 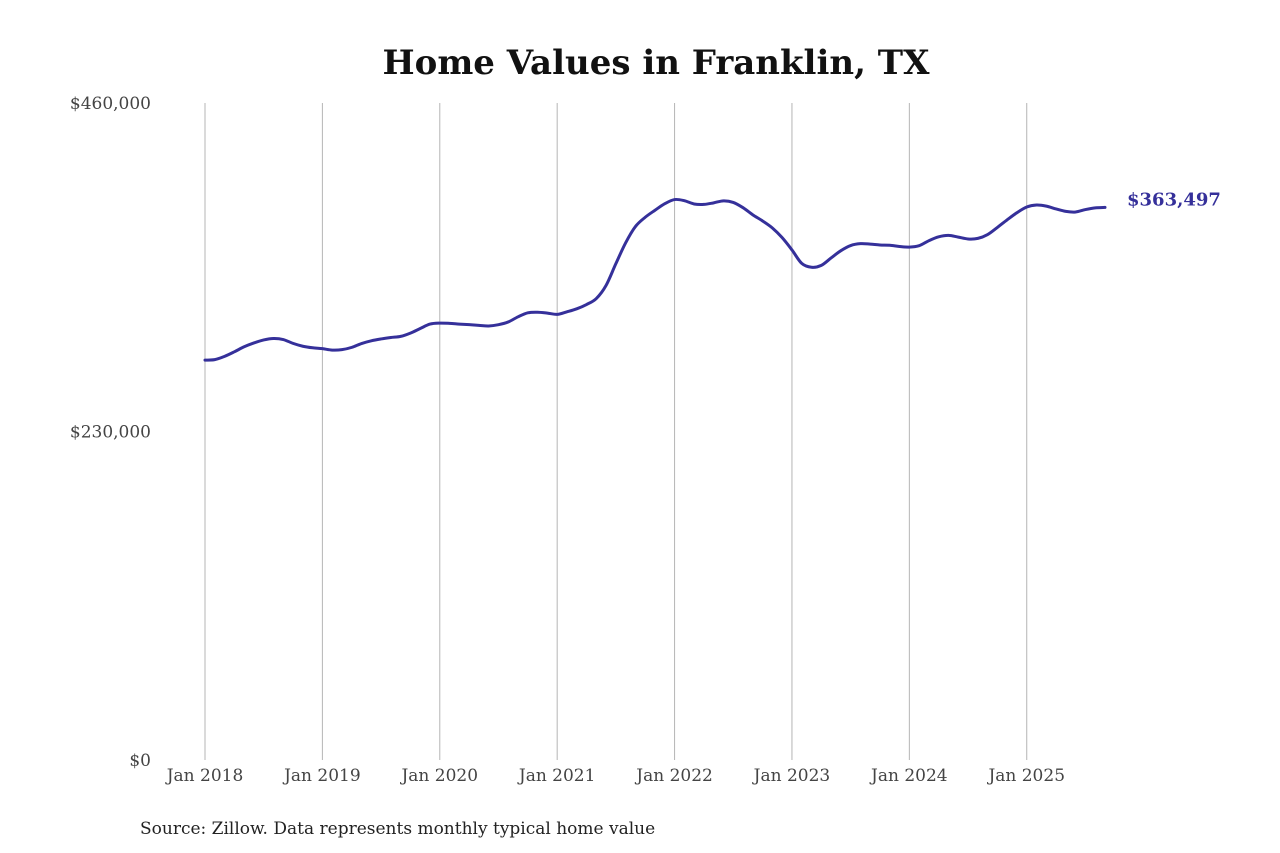 I want to click on x-tick-label: Jan 2021, so click(x=556, y=776).